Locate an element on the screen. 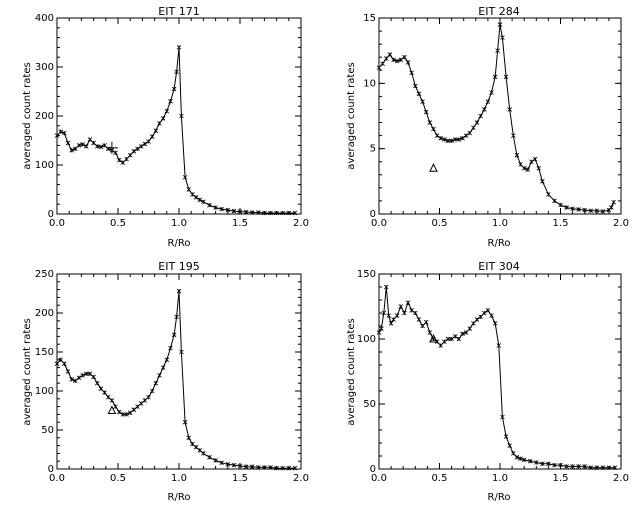 The width and height of the screenshot is (640, 512). x-tick-label: 1.5 is located at coordinates (240, 478).